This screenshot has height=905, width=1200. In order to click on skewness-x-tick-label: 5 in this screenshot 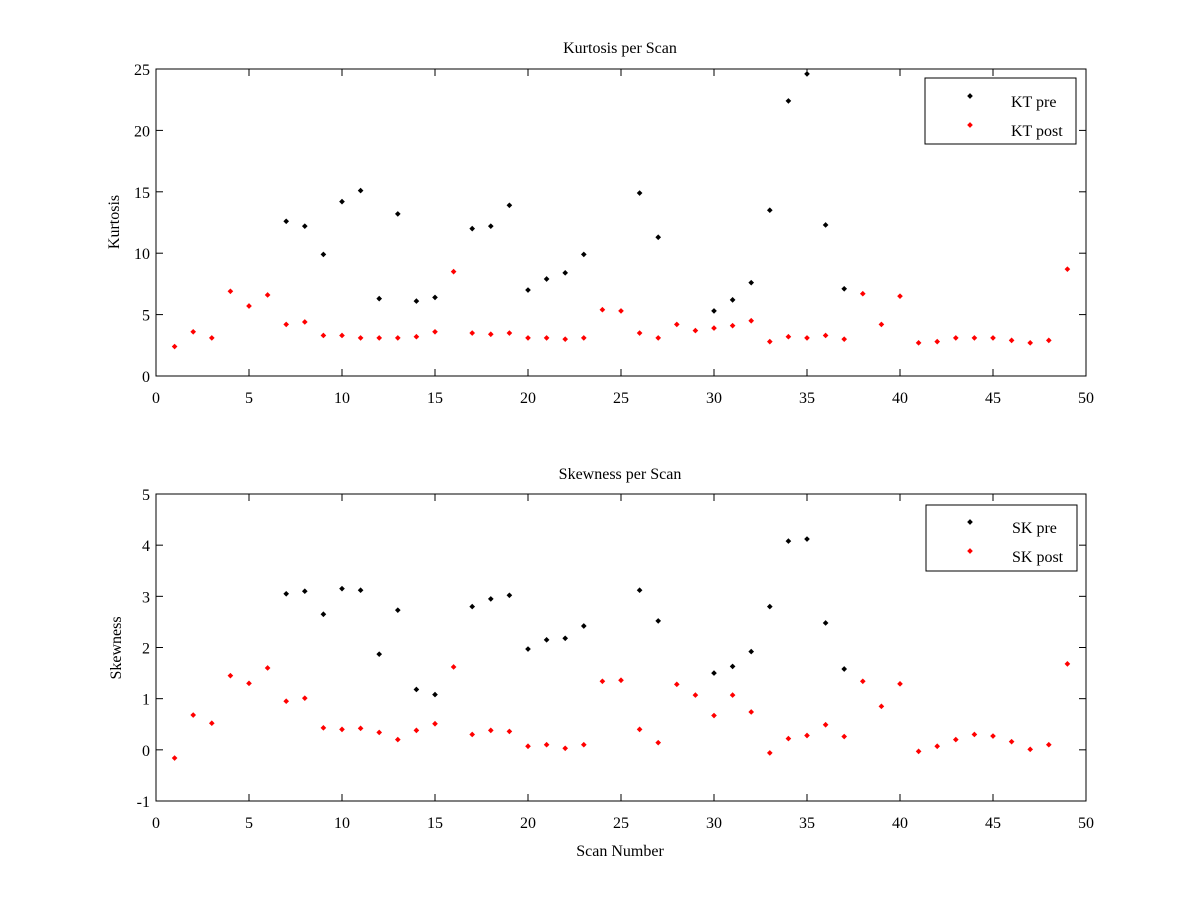, I will do `click(249, 823)`.